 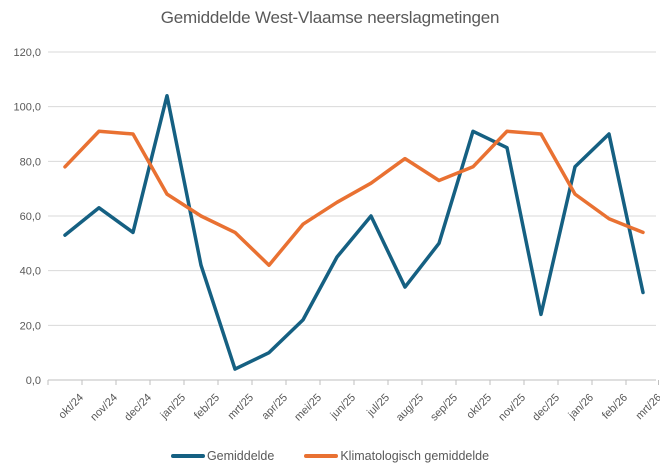 I want to click on chart-title: Gemiddelde West-Vlaamse neerslagmetingen, so click(x=330, y=17).